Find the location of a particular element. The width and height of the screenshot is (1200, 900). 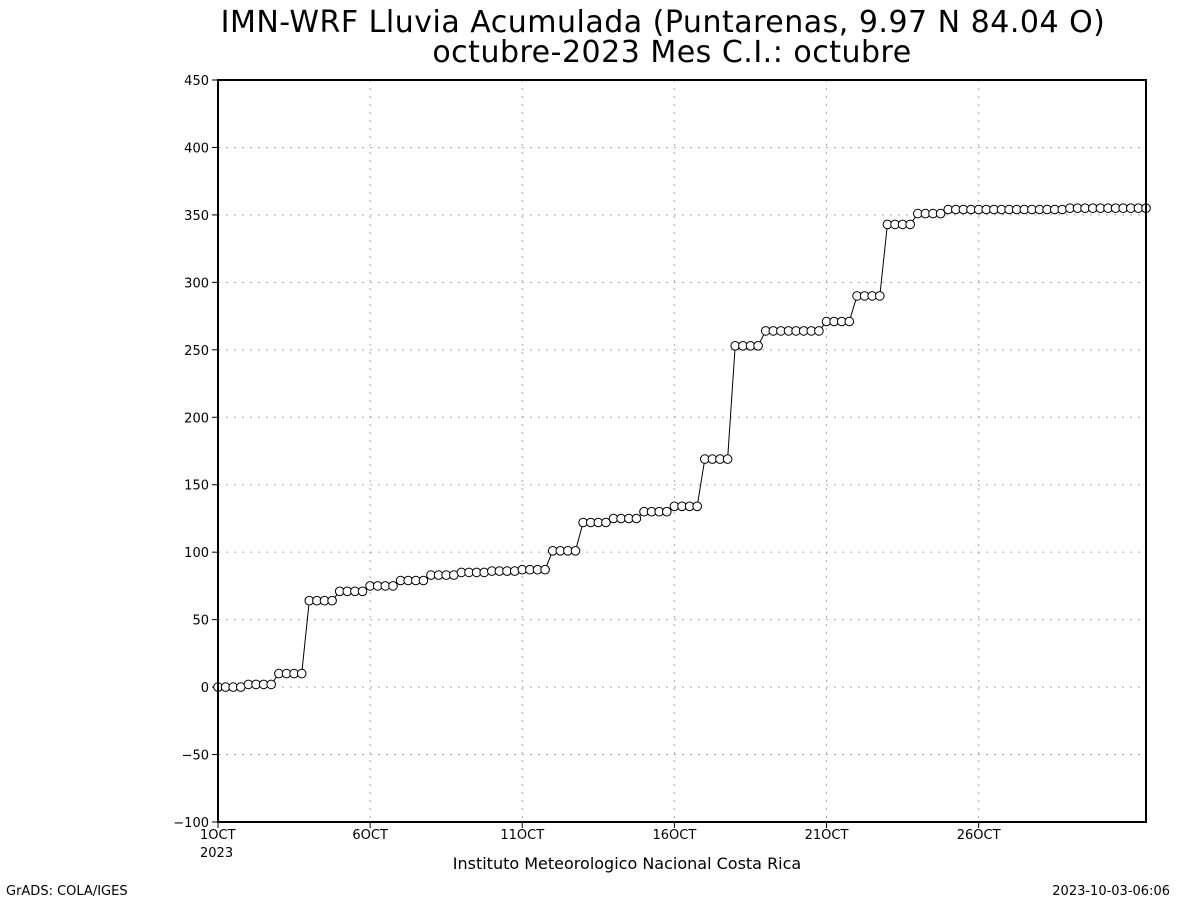

x-tick-label: 1OCT is located at coordinates (218, 835).